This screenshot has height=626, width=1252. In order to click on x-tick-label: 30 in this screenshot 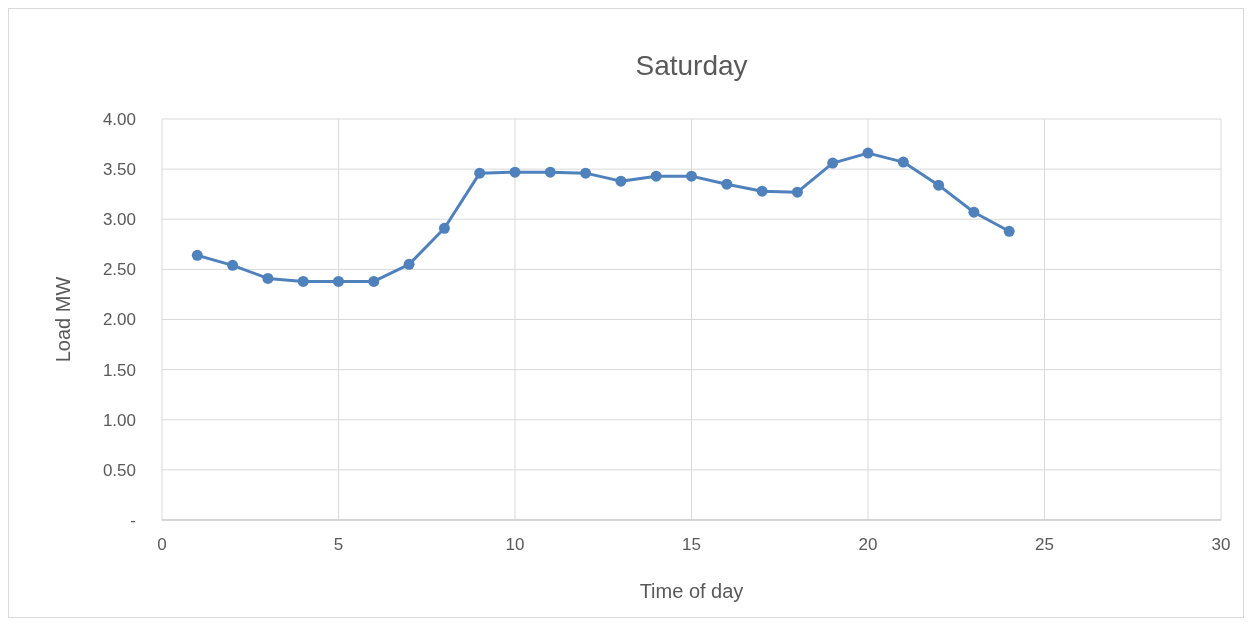, I will do `click(1221, 544)`.